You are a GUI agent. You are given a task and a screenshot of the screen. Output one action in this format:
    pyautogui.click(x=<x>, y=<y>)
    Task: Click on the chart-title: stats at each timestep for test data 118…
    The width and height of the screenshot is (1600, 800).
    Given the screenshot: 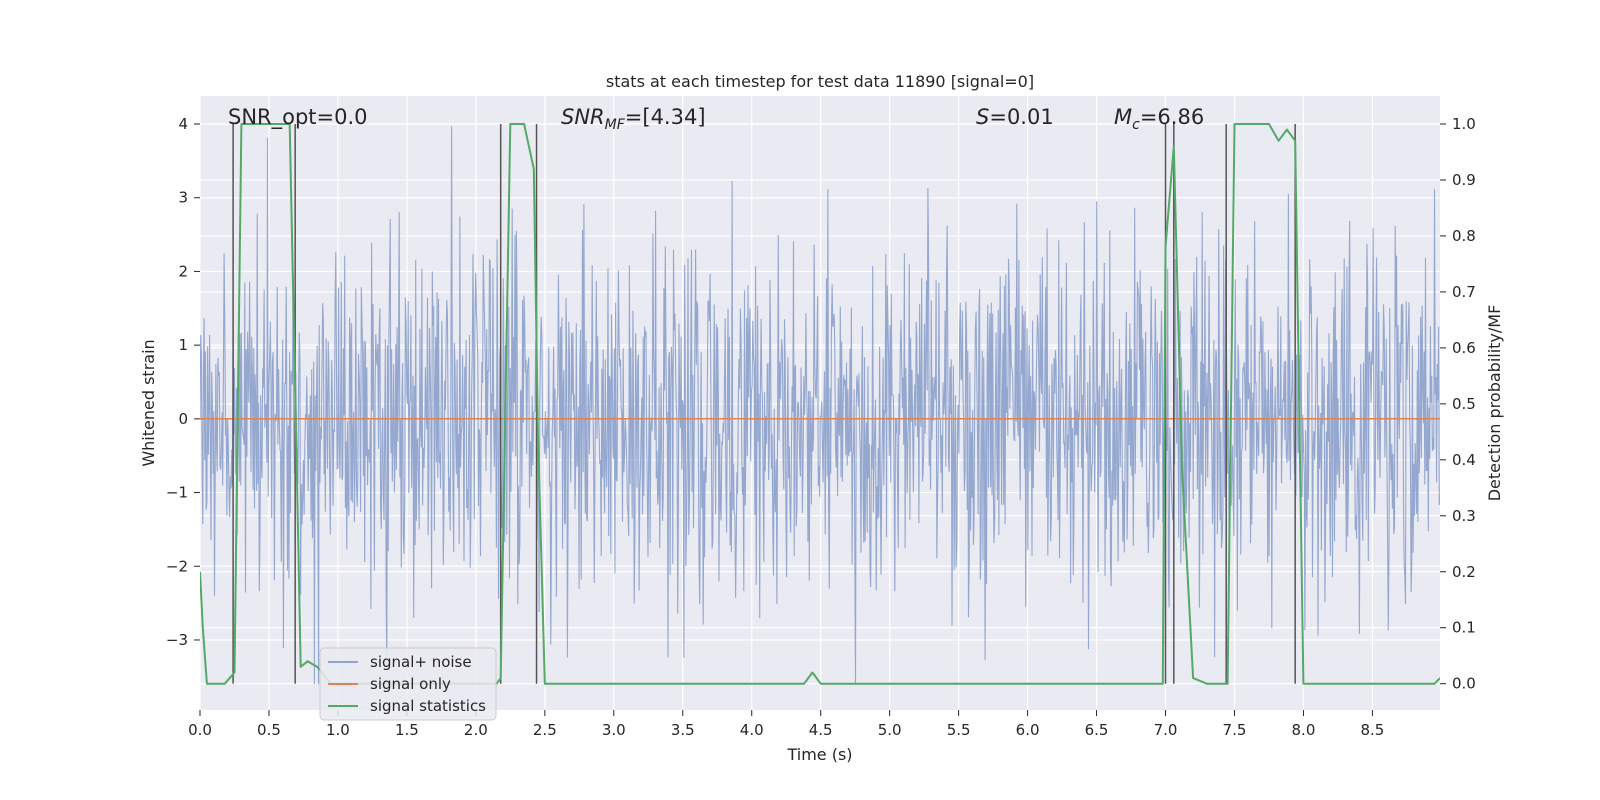 What is the action you would take?
    pyautogui.click(x=820, y=81)
    